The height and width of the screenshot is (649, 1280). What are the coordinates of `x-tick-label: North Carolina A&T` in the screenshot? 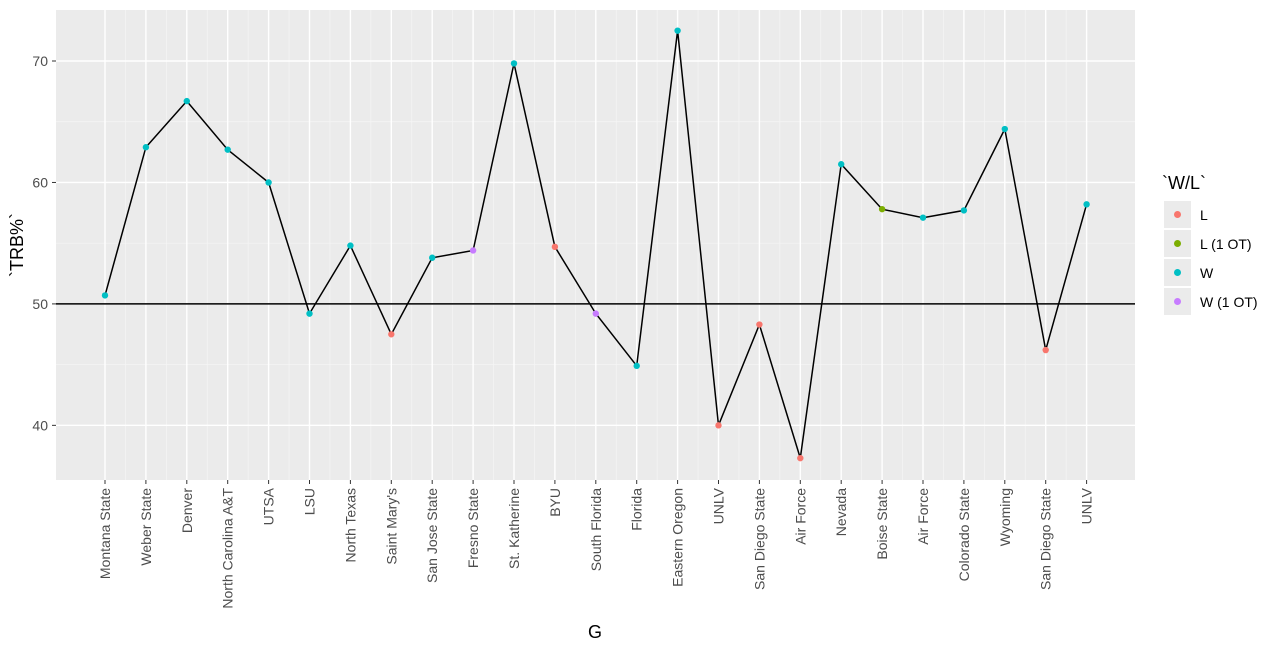 It's located at (228, 548).